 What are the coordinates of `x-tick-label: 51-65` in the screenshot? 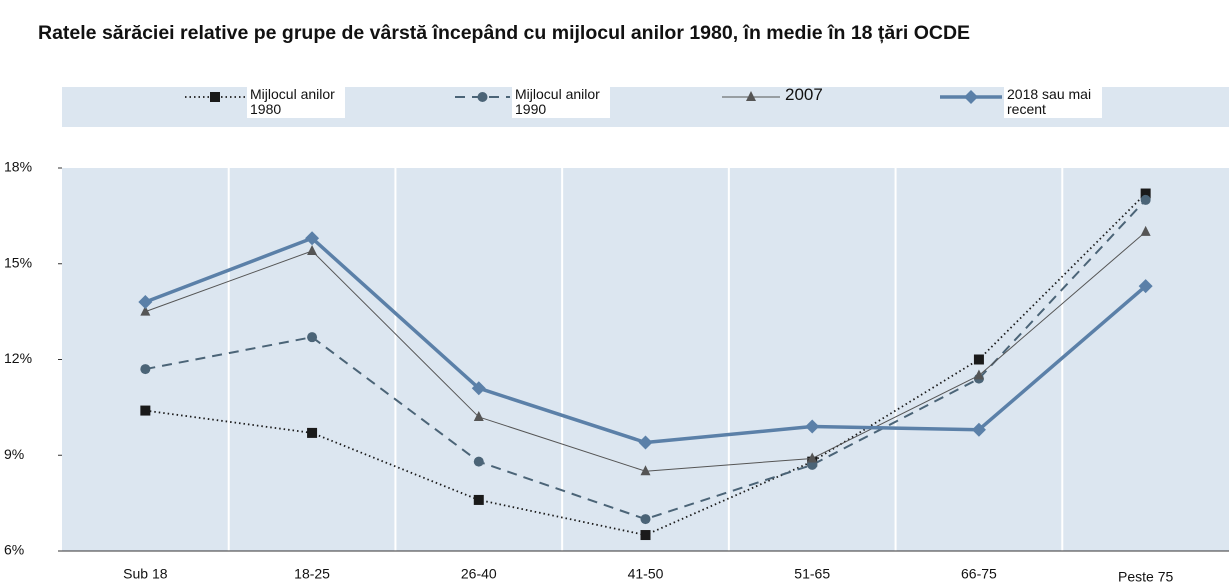 It's located at (812, 574).